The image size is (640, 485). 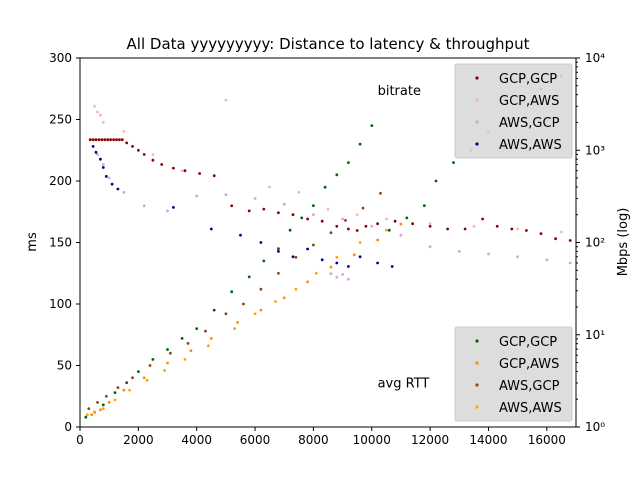 What do you see at coordinates (595, 58) in the screenshot?
I see `y-right-tick-label-4: 10⁴` at bounding box center [595, 58].